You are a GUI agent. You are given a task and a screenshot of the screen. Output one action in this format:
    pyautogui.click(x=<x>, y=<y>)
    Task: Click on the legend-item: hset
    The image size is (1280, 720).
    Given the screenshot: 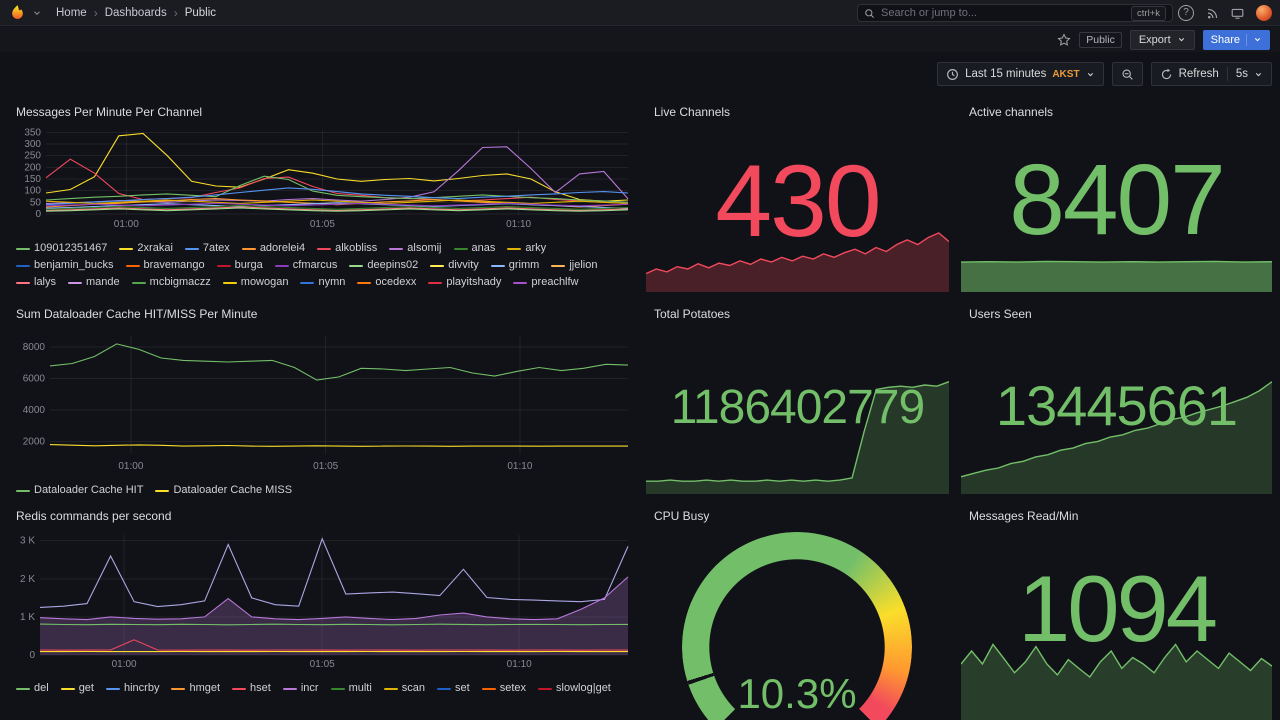 What is the action you would take?
    pyautogui.click(x=251, y=688)
    